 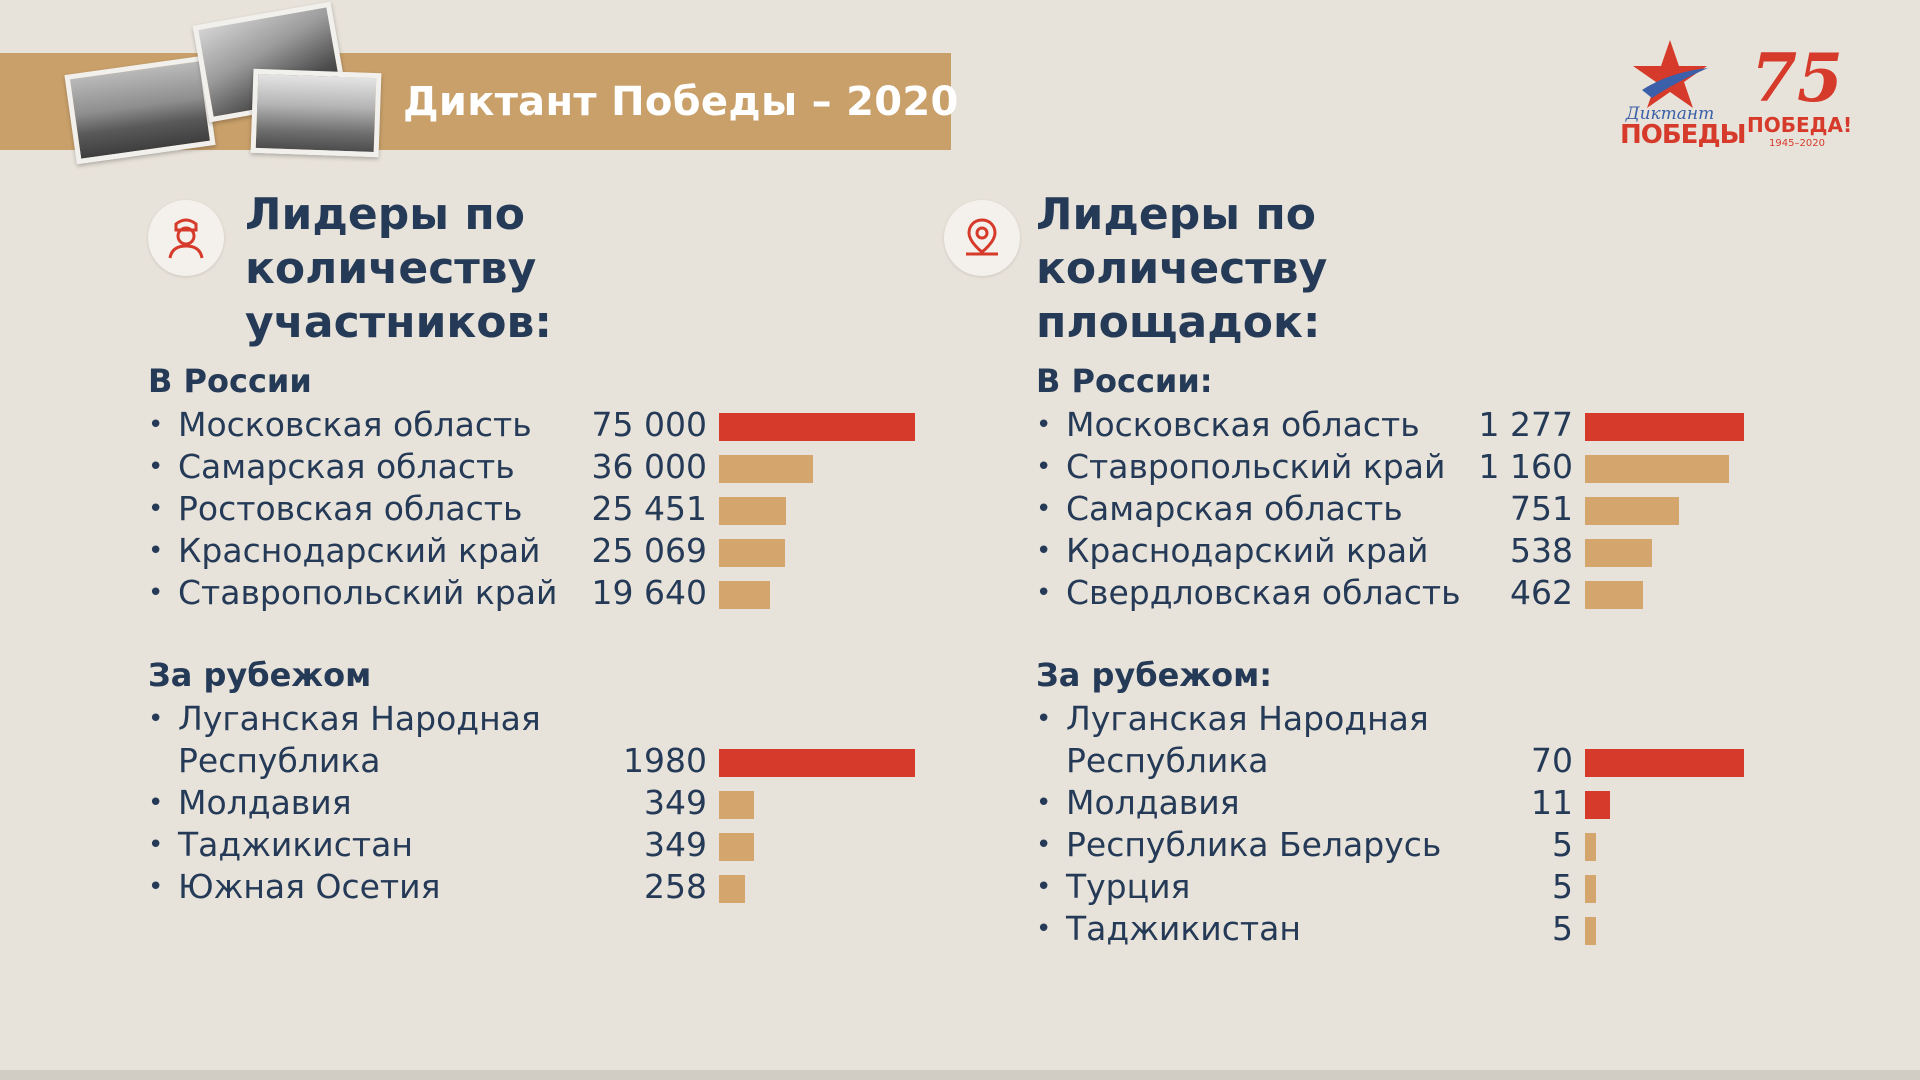 I want to click on victory-75-logo: 75 ПОБЕДА! 1945–2020, so click(x=1800, y=105).